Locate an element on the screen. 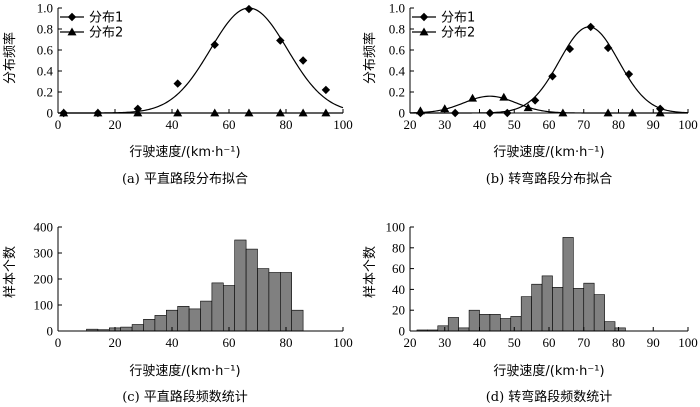 The width and height of the screenshot is (700, 407). x-tick-label: 90 is located at coordinates (653, 342).